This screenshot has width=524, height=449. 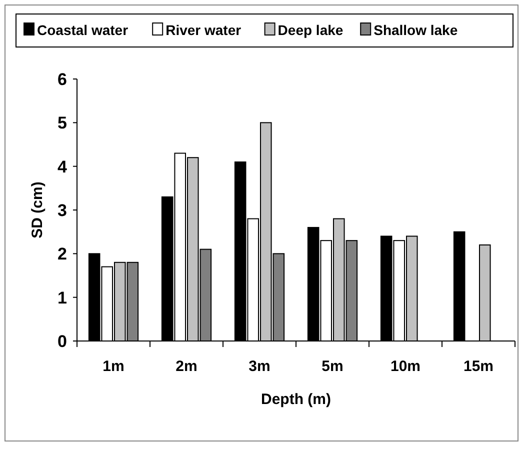 What do you see at coordinates (62, 341) in the screenshot?
I see `y-tick-label: 0` at bounding box center [62, 341].